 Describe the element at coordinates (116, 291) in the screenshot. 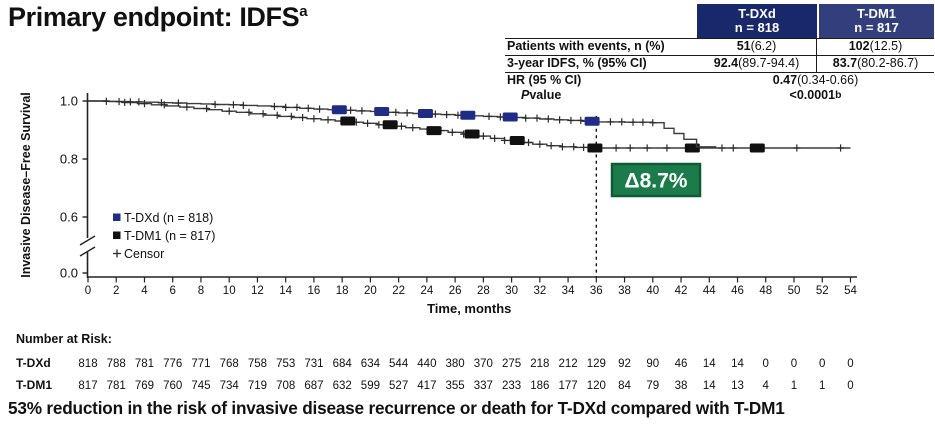

I see `x-tick-label: 2` at that location.